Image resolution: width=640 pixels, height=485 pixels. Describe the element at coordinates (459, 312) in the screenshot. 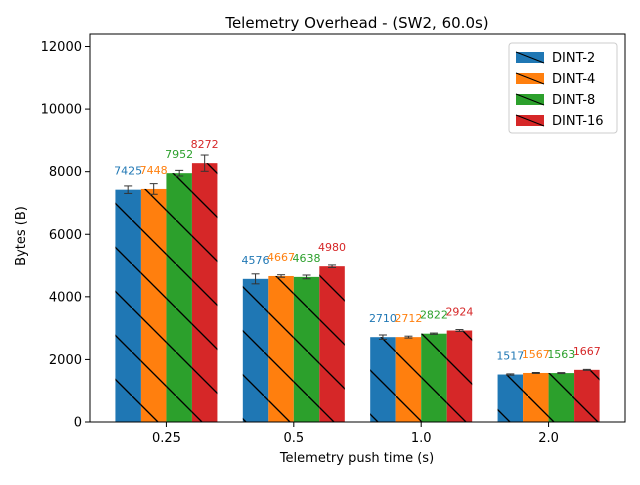

I see `data-label: 2924` at that location.